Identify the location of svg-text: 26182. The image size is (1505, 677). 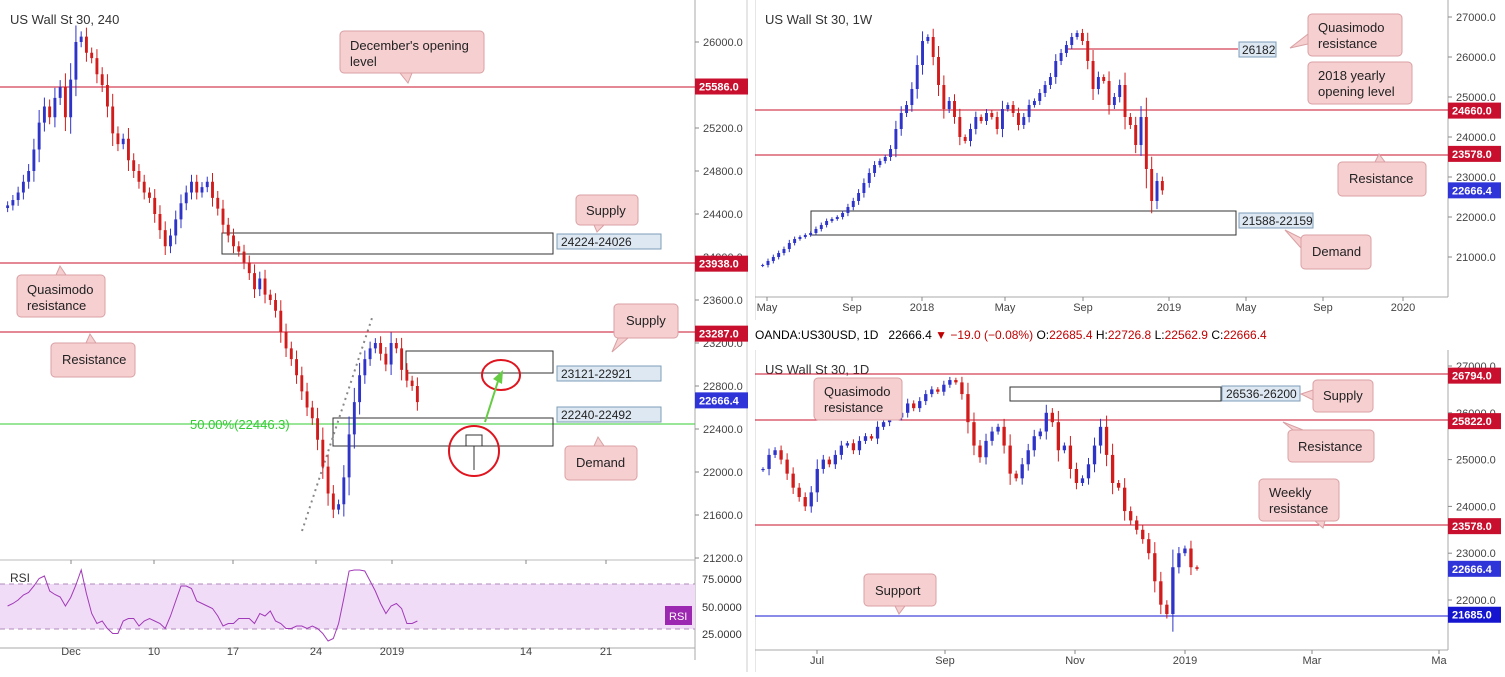
(1259, 50).